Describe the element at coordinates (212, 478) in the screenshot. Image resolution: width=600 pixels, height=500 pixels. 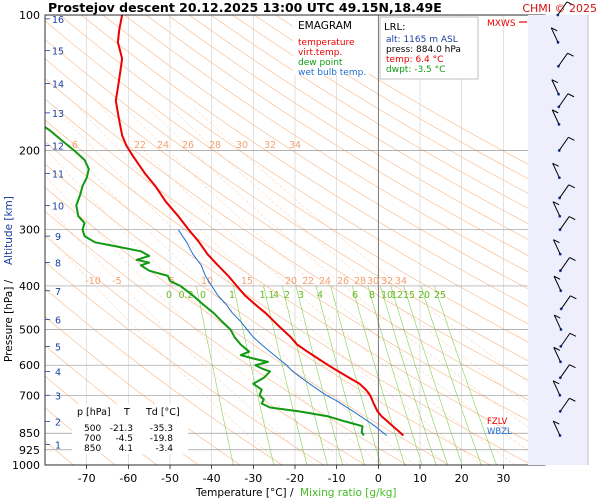
I see `x-tick-label: -40` at that location.